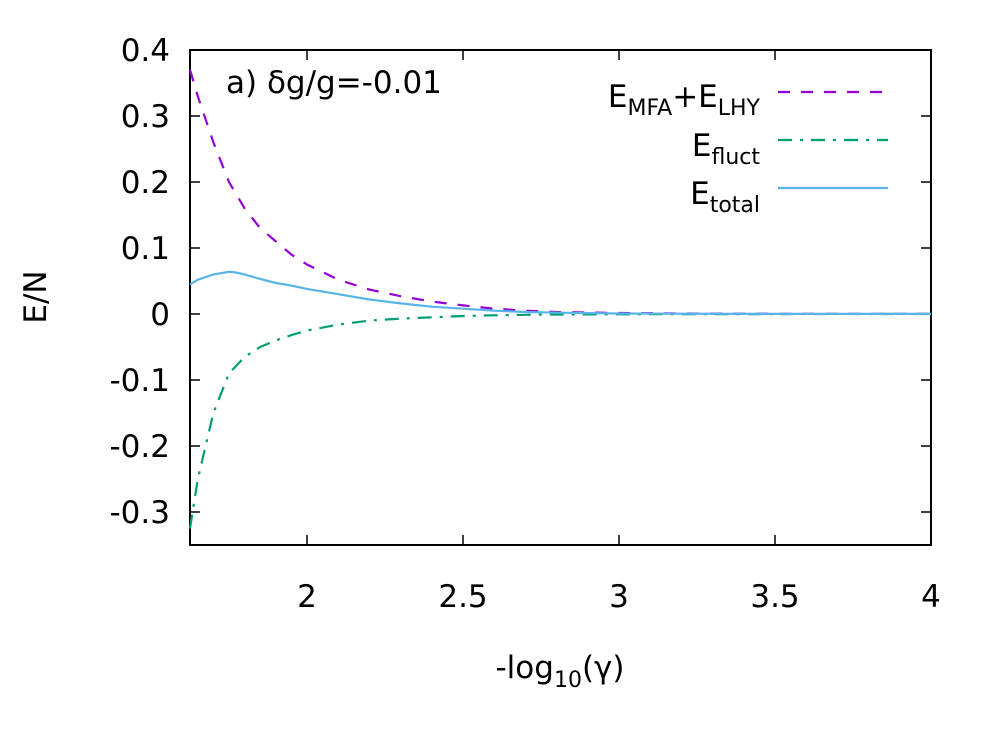 The height and width of the screenshot is (747, 996). What do you see at coordinates (560, 292) in the screenshot?
I see `series-line-total` at bounding box center [560, 292].